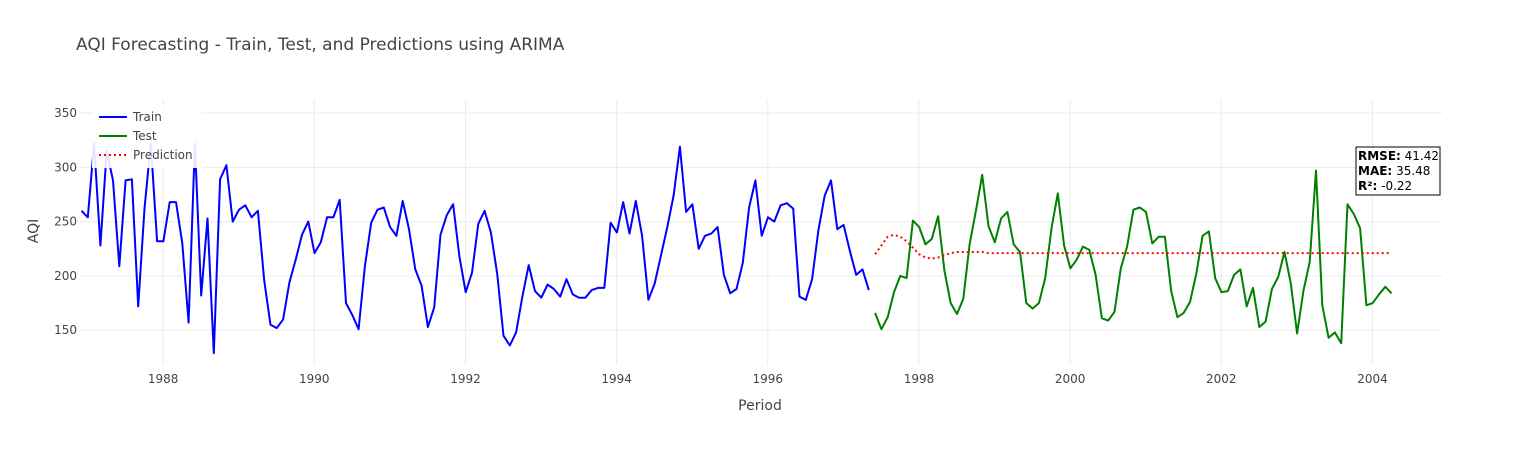  Describe the element at coordinates (34, 231) in the screenshot. I see `y-axis-title: AQI` at that location.